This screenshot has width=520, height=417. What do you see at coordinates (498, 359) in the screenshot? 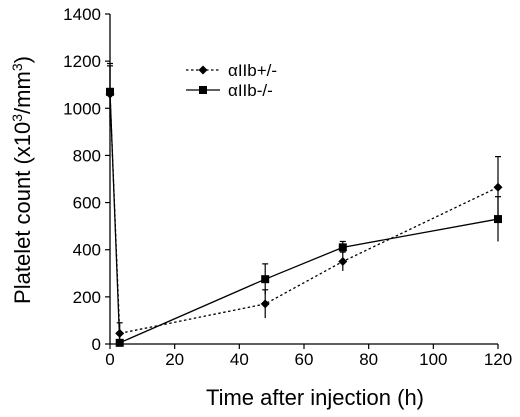
I see `x-tick-label: 120` at bounding box center [498, 359].